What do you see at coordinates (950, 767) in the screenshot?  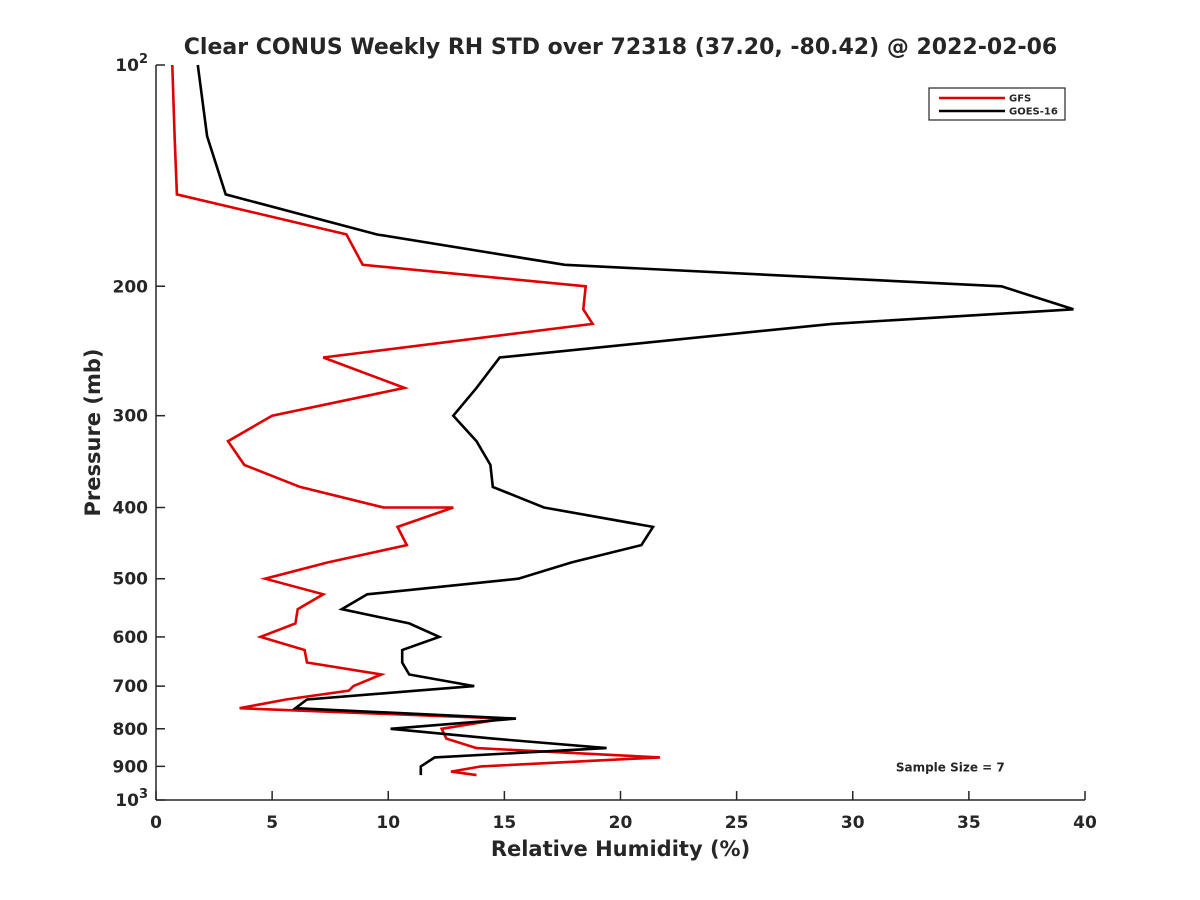 I see `sample-size-annotation: Sample Size = 7` at bounding box center [950, 767].